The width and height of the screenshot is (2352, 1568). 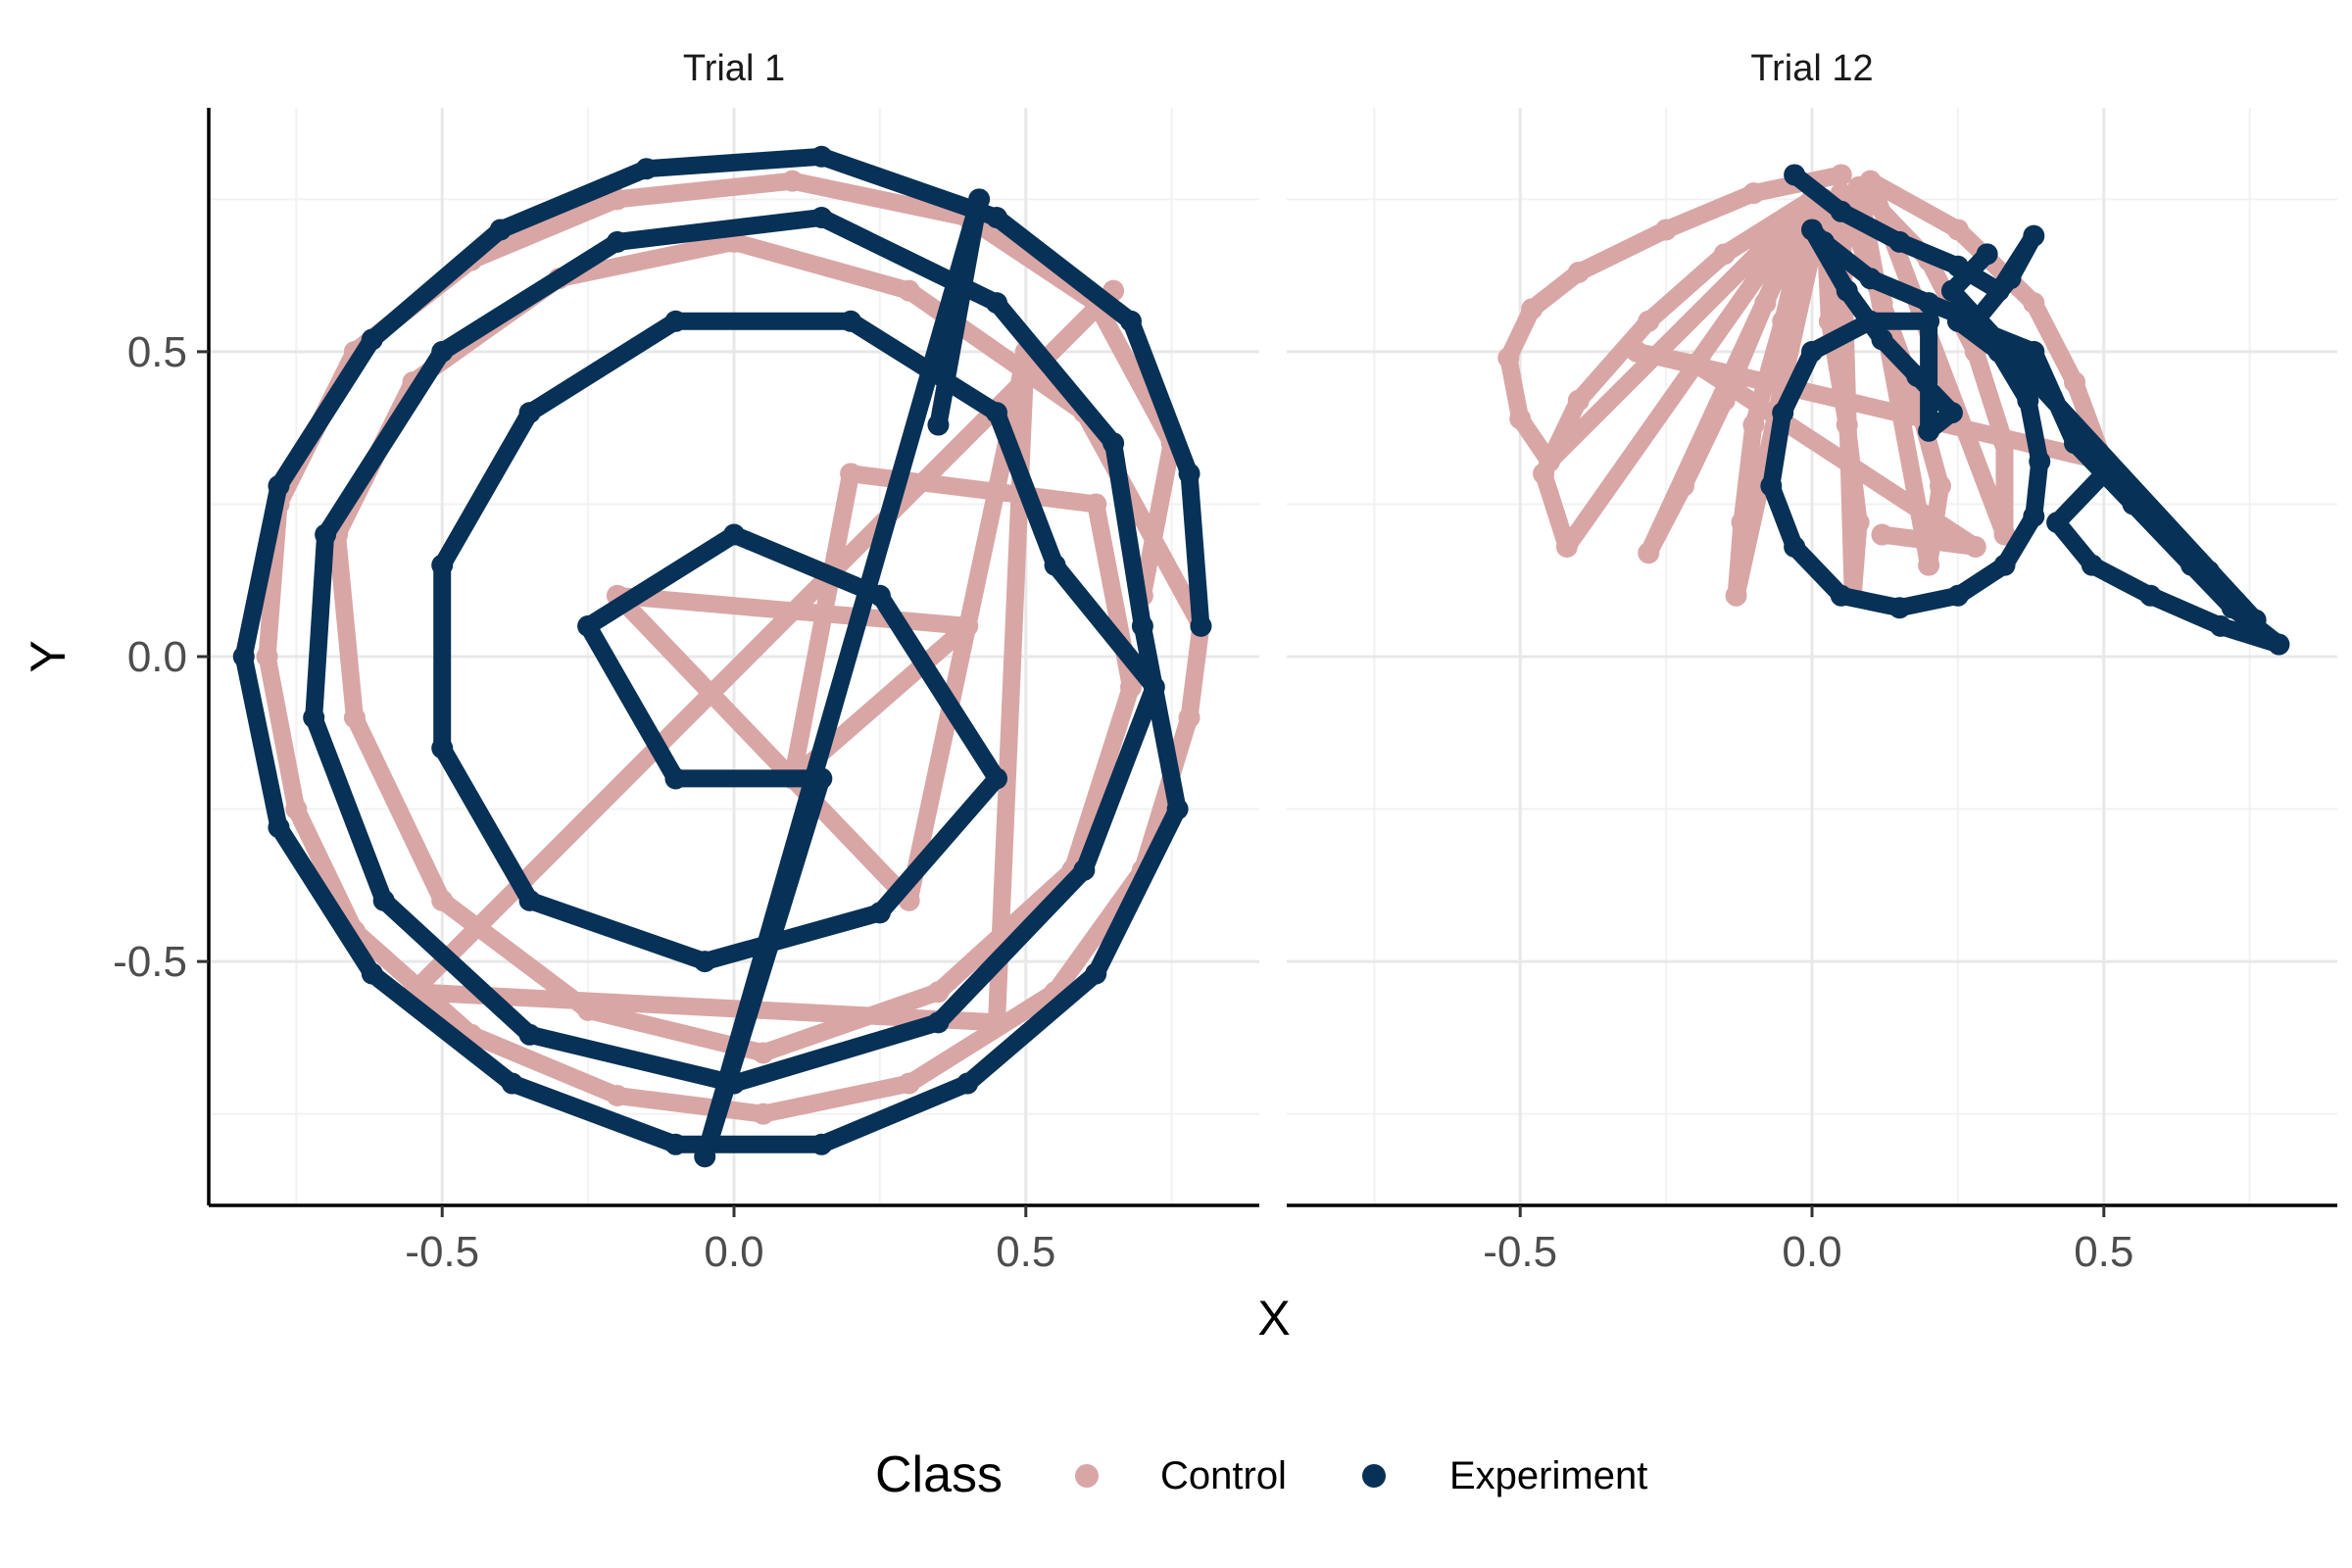 I want to click on legend-label-experiment: Experiment, so click(x=1548, y=1475).